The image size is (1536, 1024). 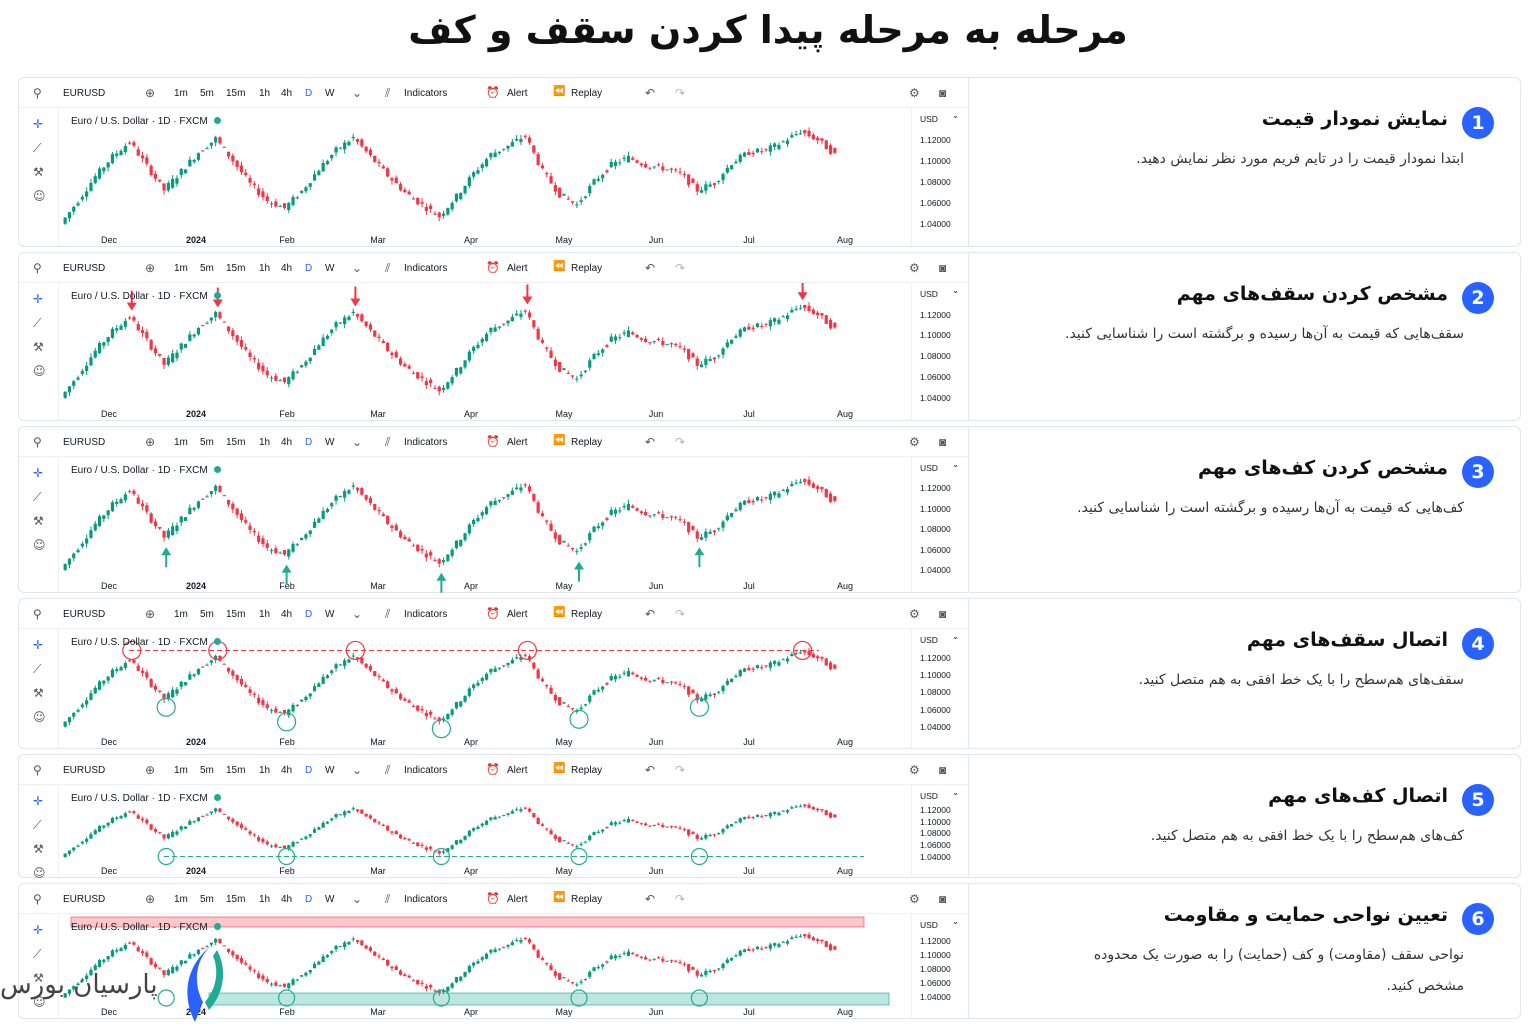 What do you see at coordinates (236, 899) in the screenshot?
I see `interval-15m: 15m` at bounding box center [236, 899].